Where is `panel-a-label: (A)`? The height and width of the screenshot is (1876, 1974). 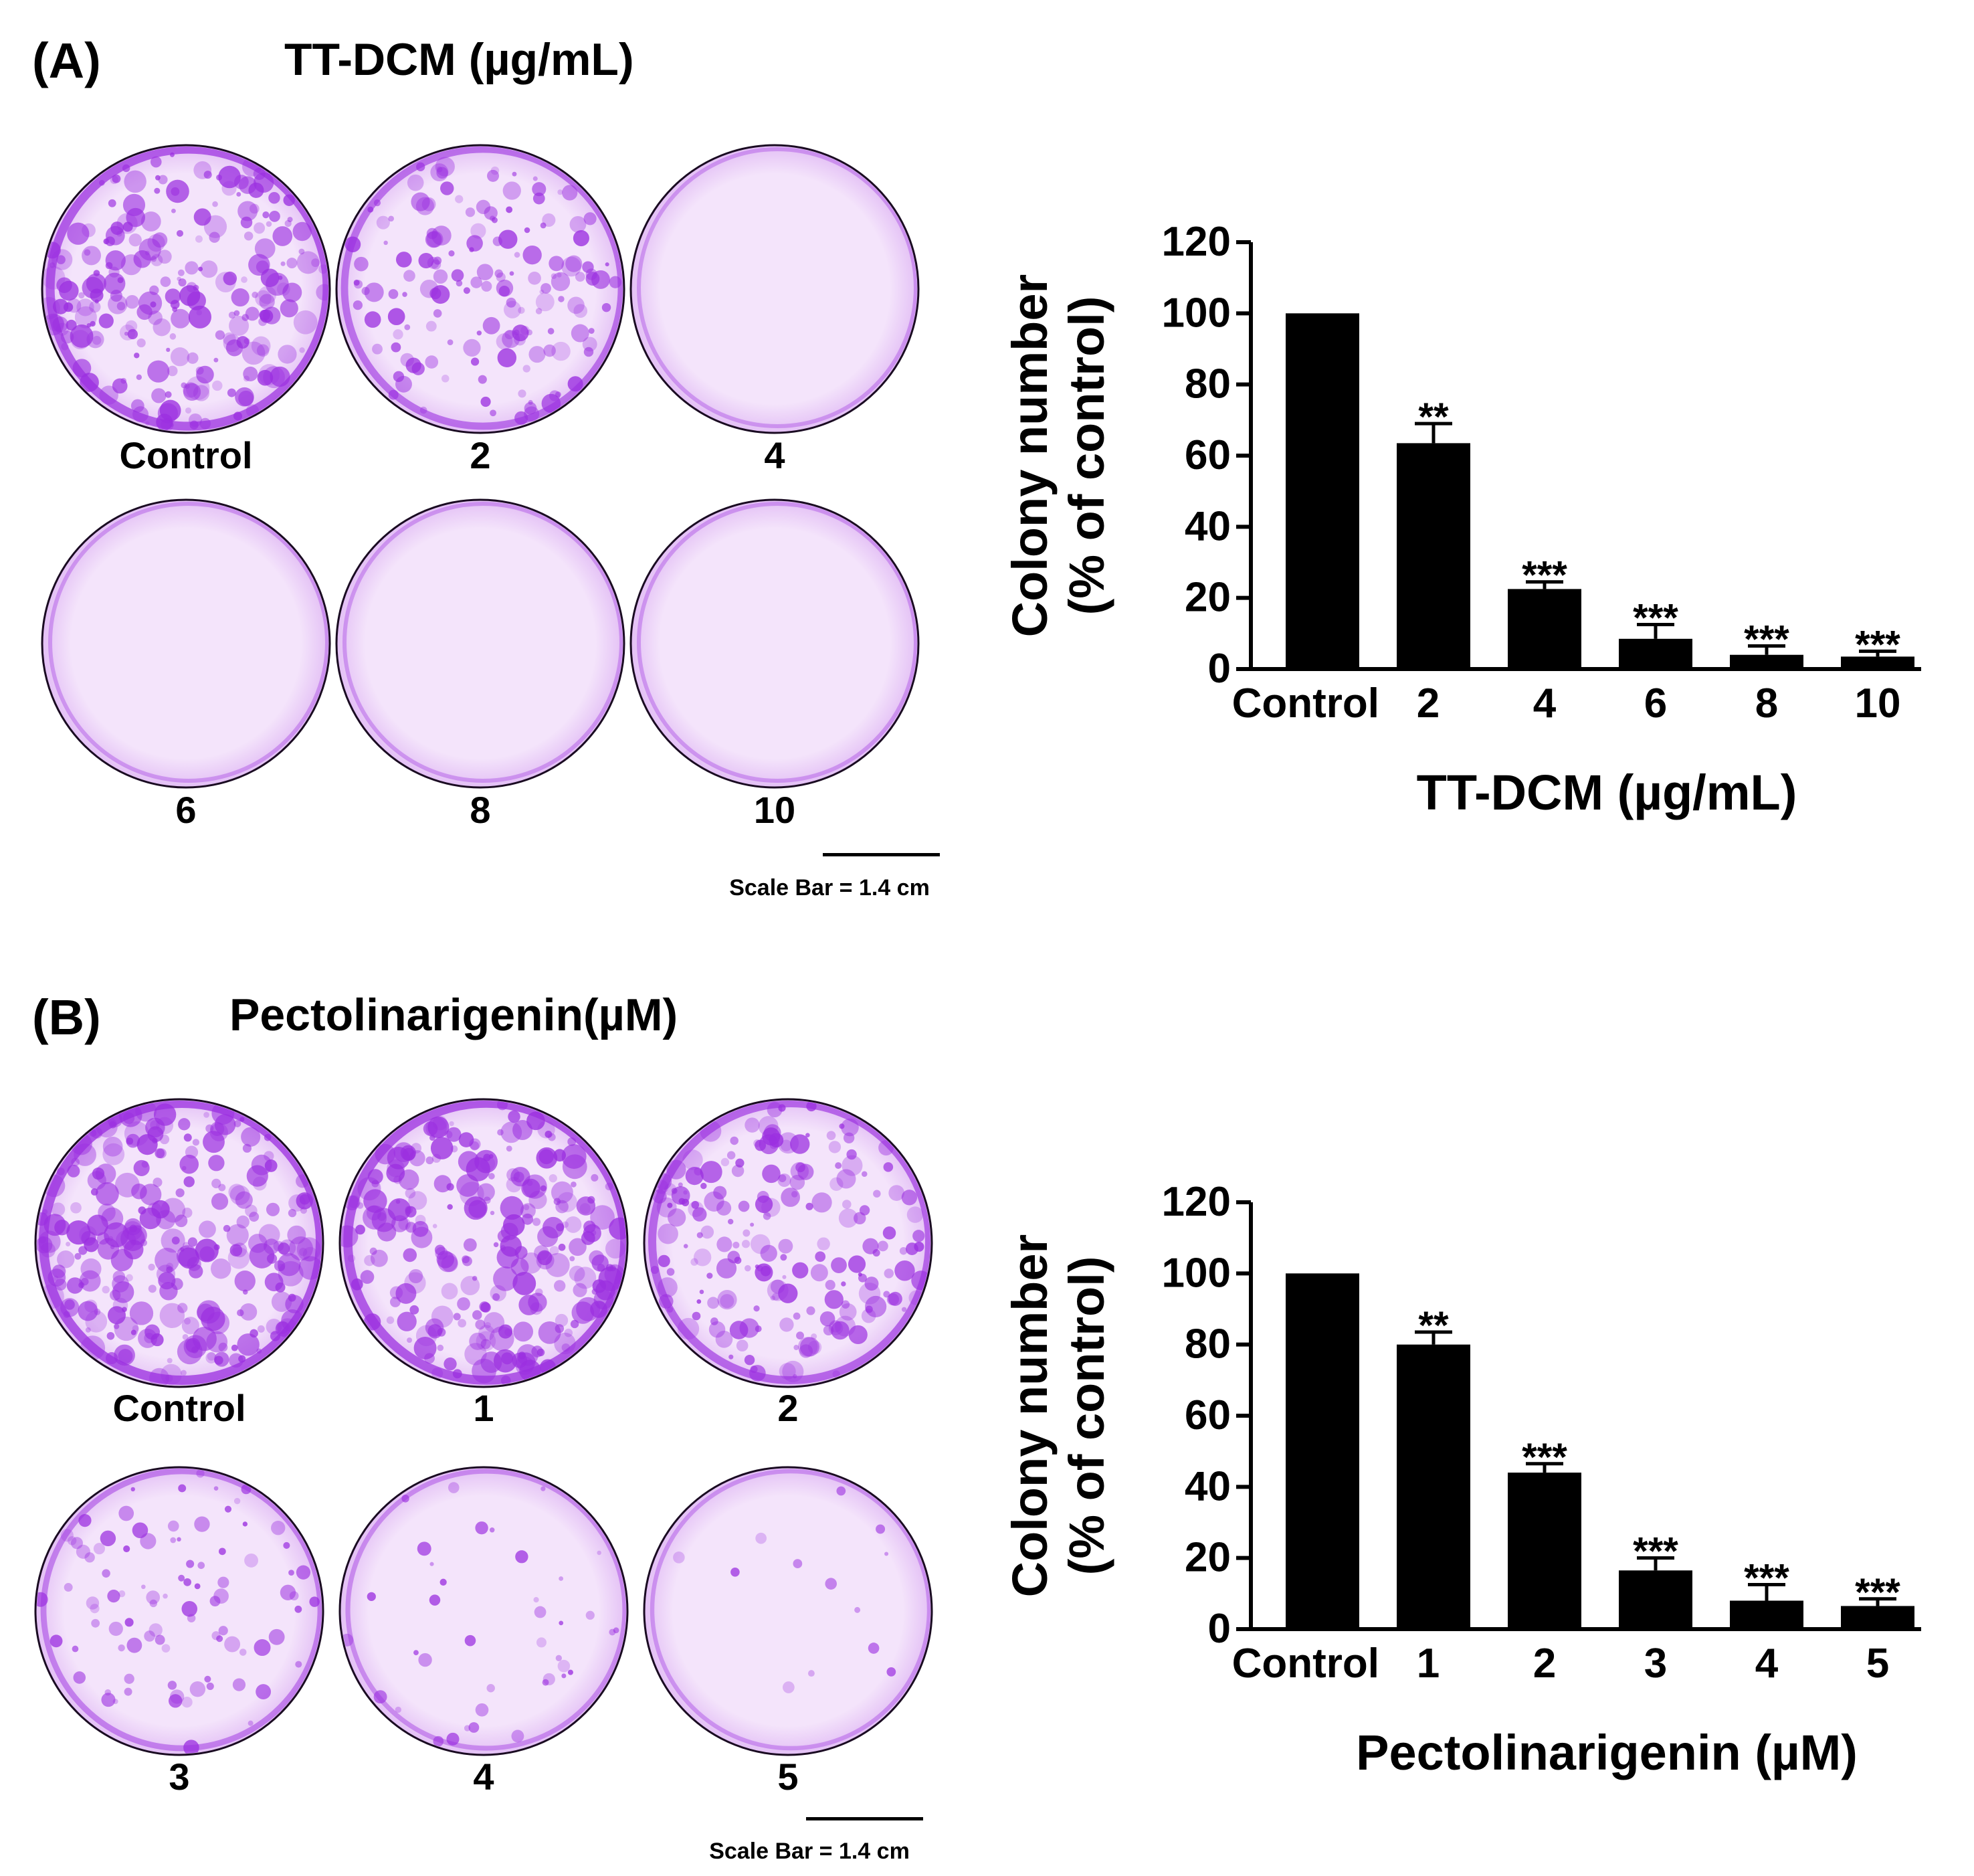 panel-a-label: (A) is located at coordinates (66, 60).